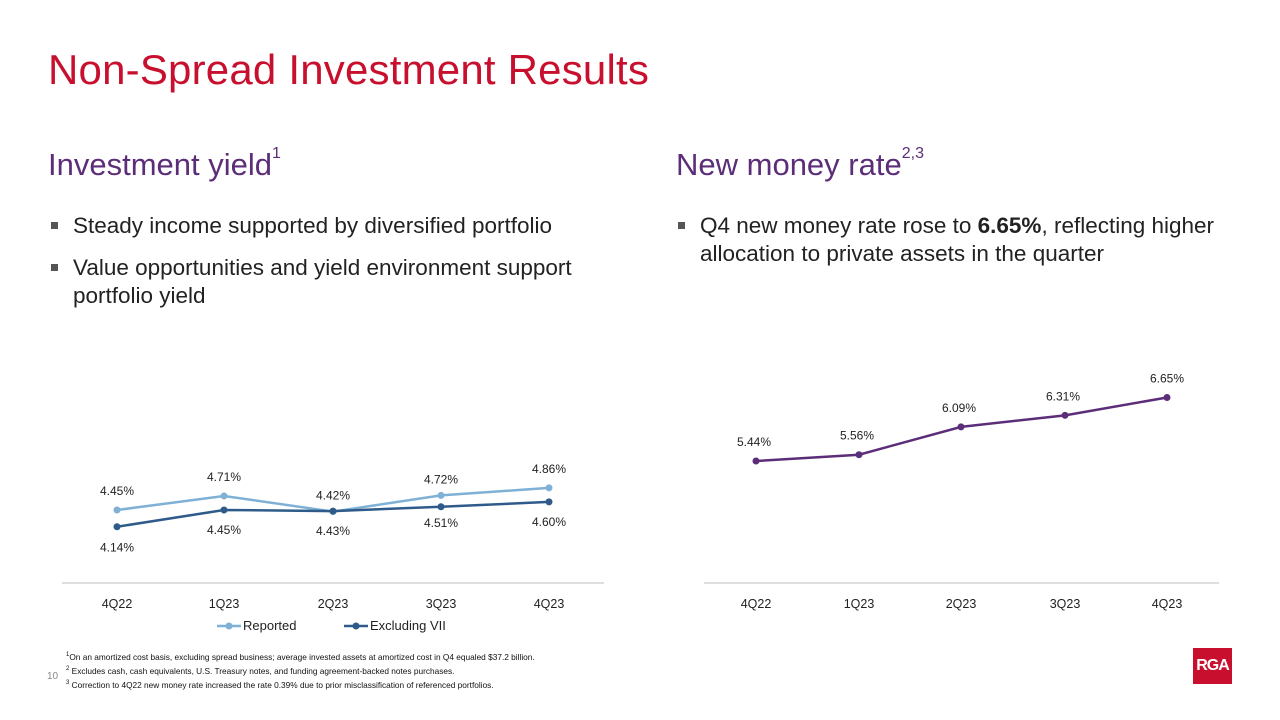 This screenshot has width=1280, height=720. Describe the element at coordinates (68, 682) in the screenshot. I see `footnote-marker: 3` at that location.